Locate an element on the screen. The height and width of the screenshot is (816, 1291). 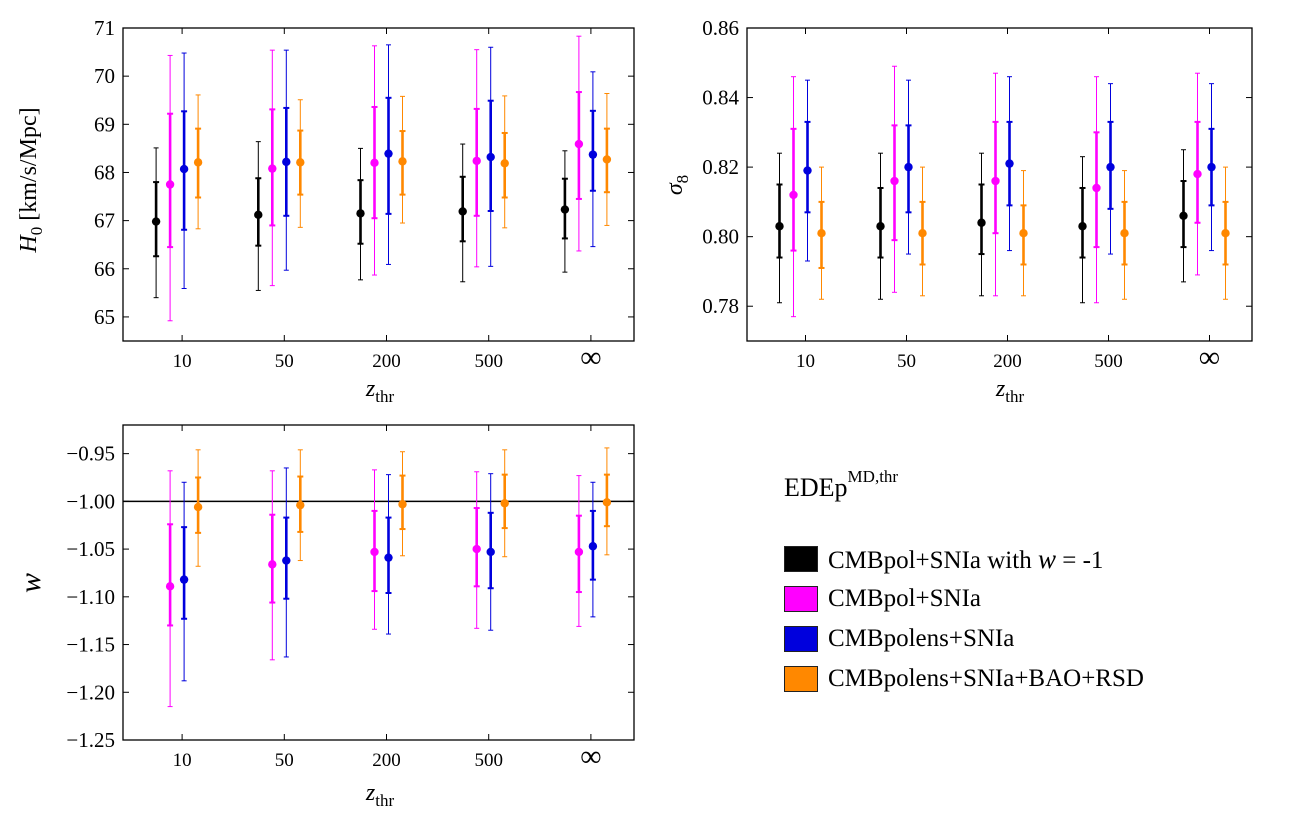
h0-orange-500-point is located at coordinates (504, 163).